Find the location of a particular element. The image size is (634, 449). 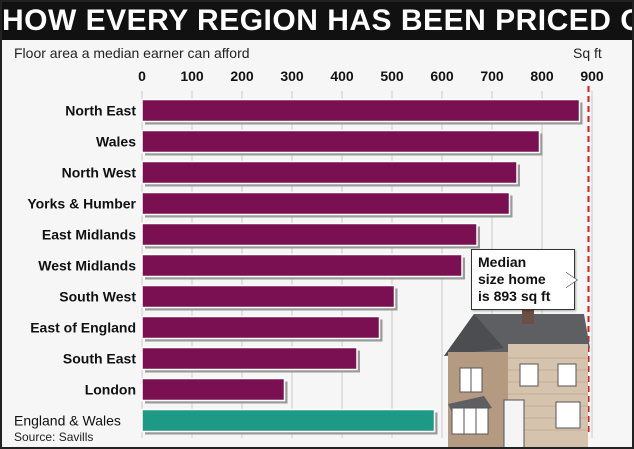

chart-subtitle: Floor area a median earner can afford is located at coordinates (132, 53).